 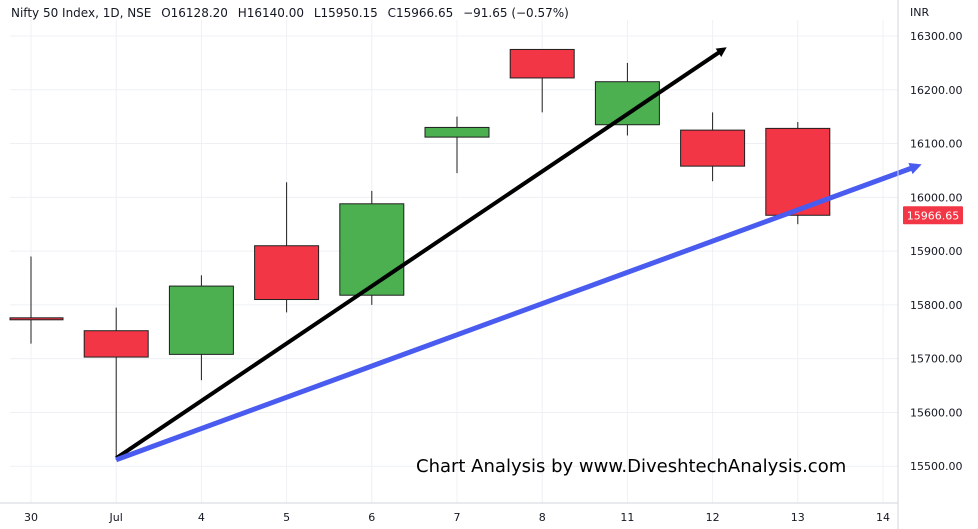 I want to click on close-value: C15966.65, so click(x=420, y=13).